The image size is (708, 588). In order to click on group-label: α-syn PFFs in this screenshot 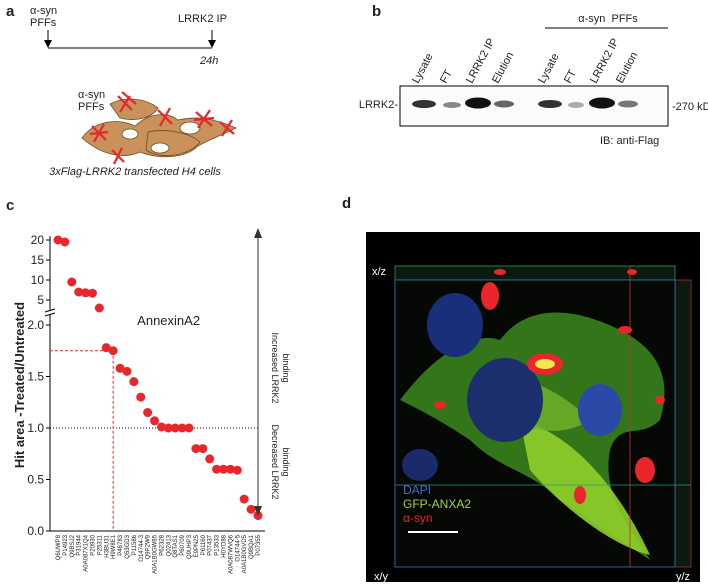, I will do `click(608, 19)`.